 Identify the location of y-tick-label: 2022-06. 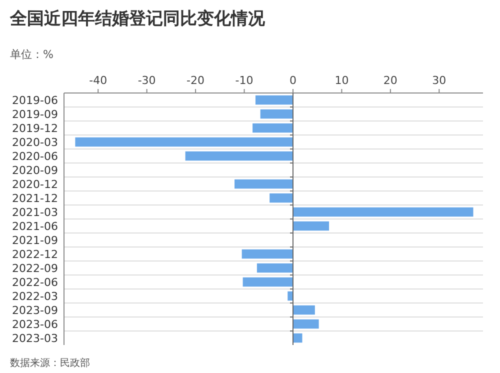
(35, 282).